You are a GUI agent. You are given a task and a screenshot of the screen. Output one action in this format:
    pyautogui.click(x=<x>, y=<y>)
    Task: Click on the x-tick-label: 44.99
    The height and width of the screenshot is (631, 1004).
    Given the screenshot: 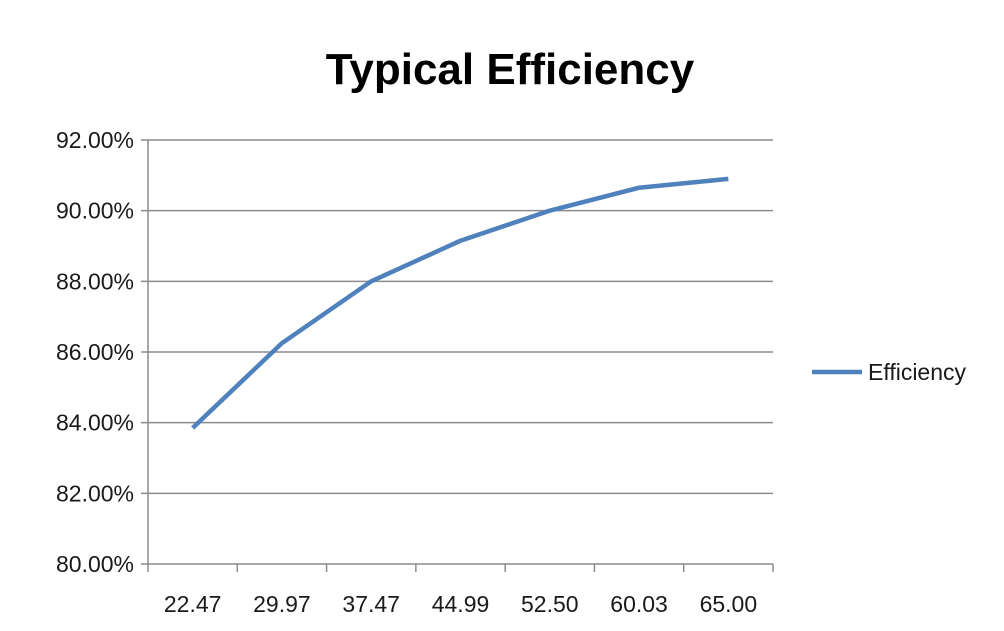 What is the action you would take?
    pyautogui.click(x=461, y=604)
    